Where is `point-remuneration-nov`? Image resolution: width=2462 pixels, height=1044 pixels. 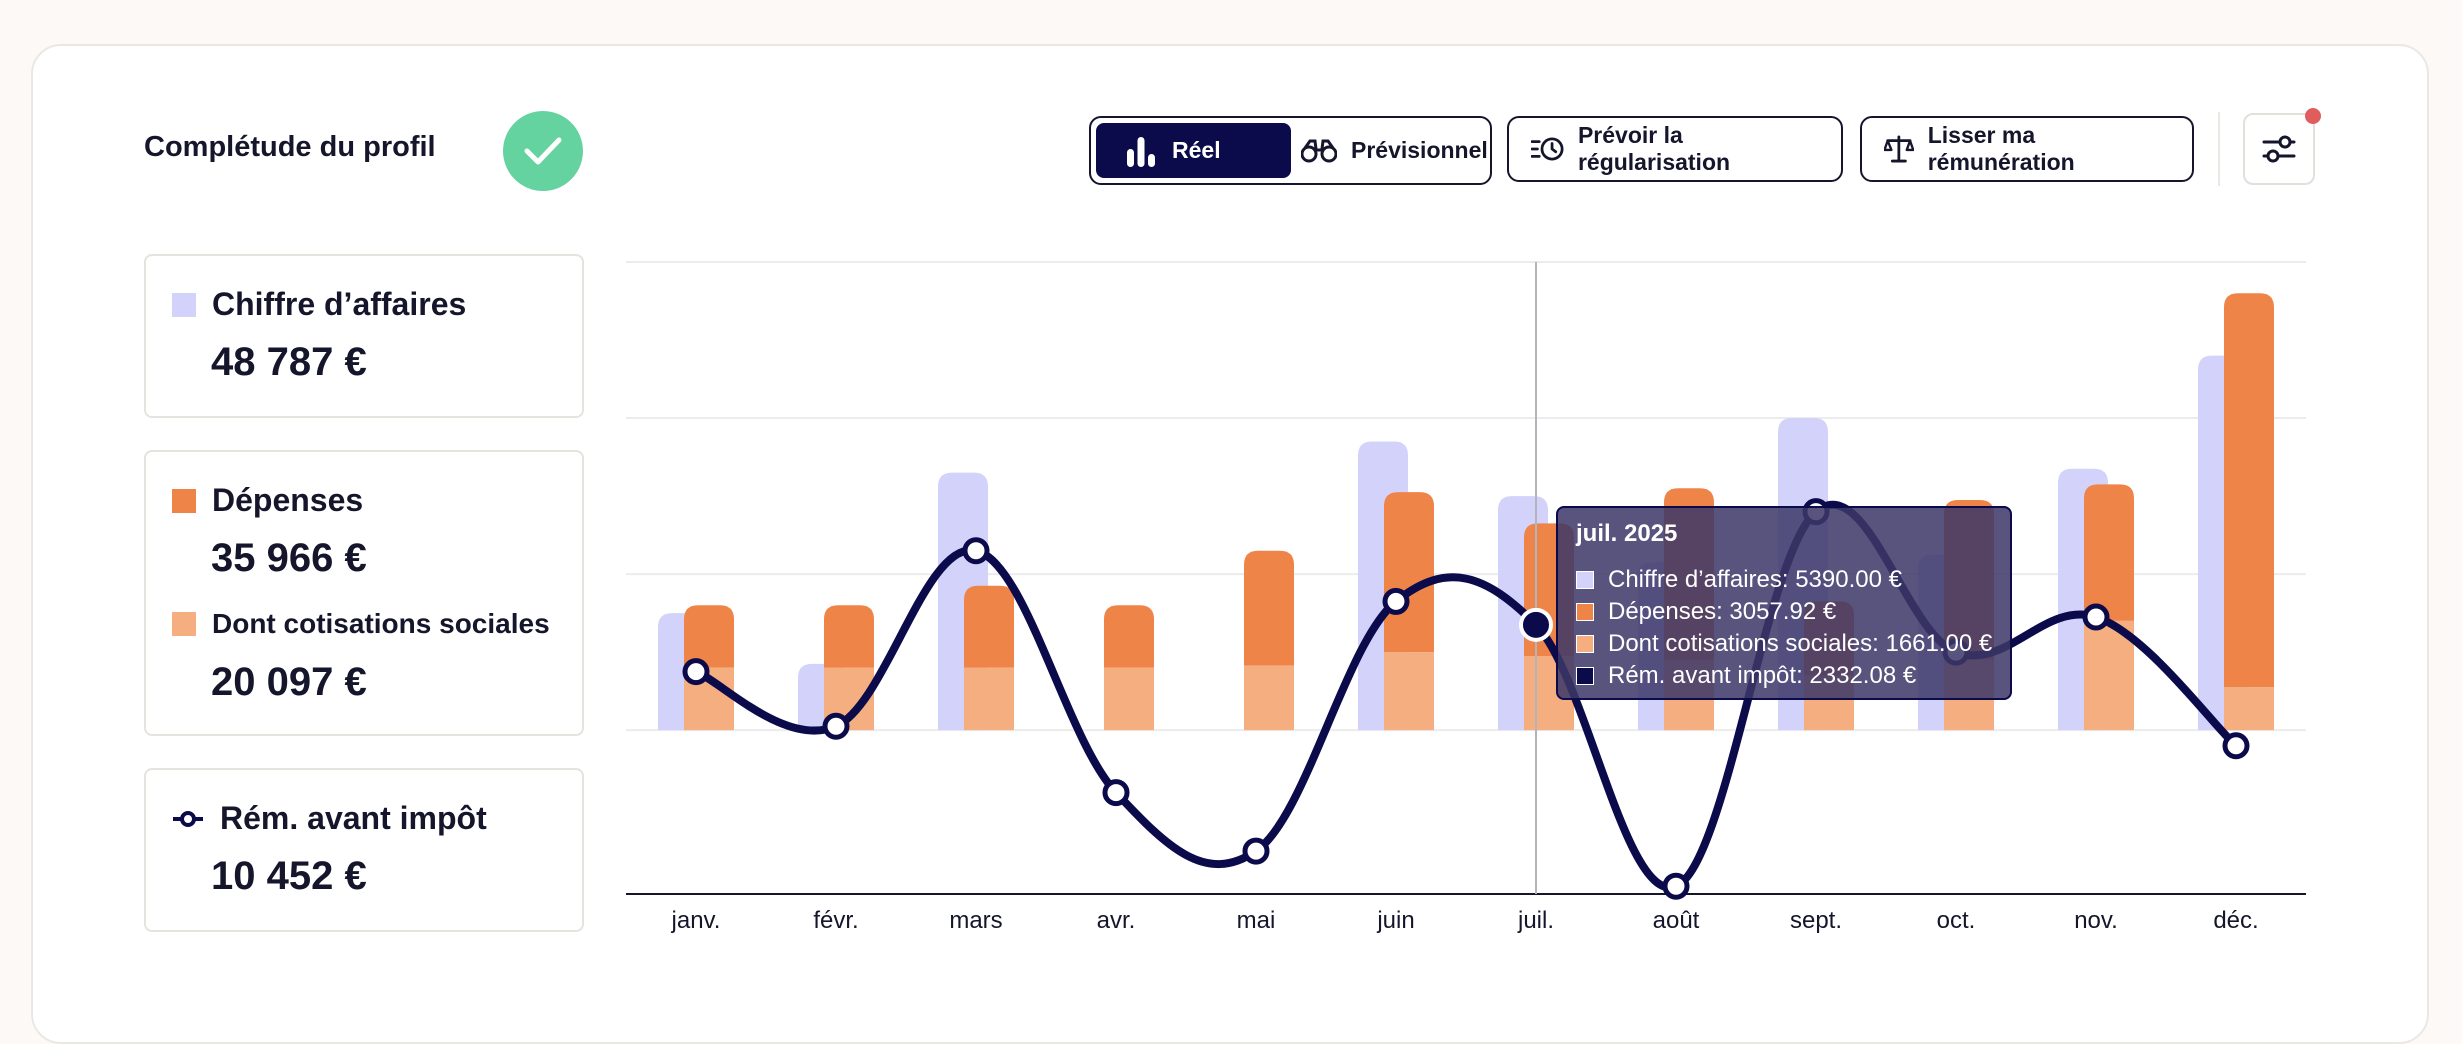 point-remuneration-nov is located at coordinates (2096, 617).